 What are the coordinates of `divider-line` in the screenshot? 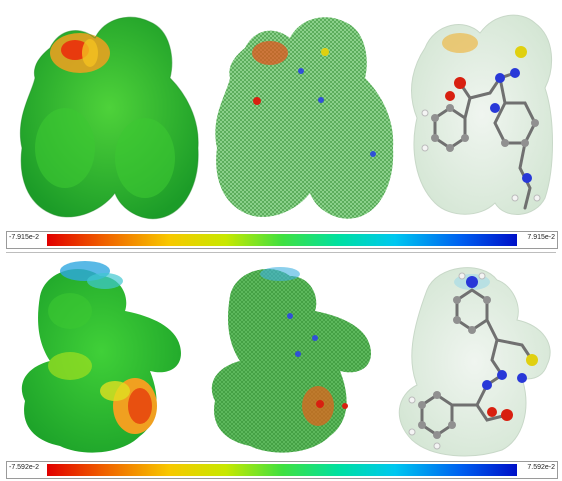 It's located at (281, 252).